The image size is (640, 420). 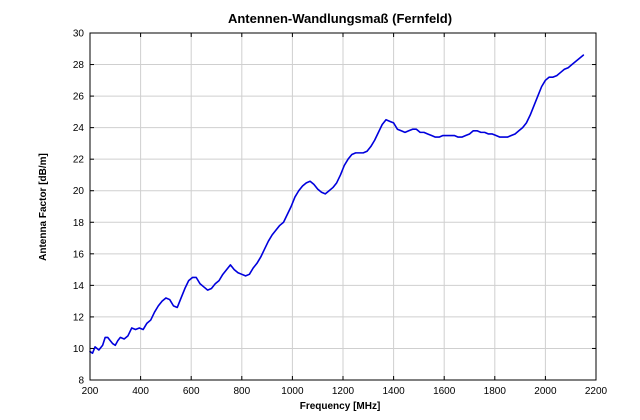 I want to click on x-tick-label: 400, so click(x=140, y=391).